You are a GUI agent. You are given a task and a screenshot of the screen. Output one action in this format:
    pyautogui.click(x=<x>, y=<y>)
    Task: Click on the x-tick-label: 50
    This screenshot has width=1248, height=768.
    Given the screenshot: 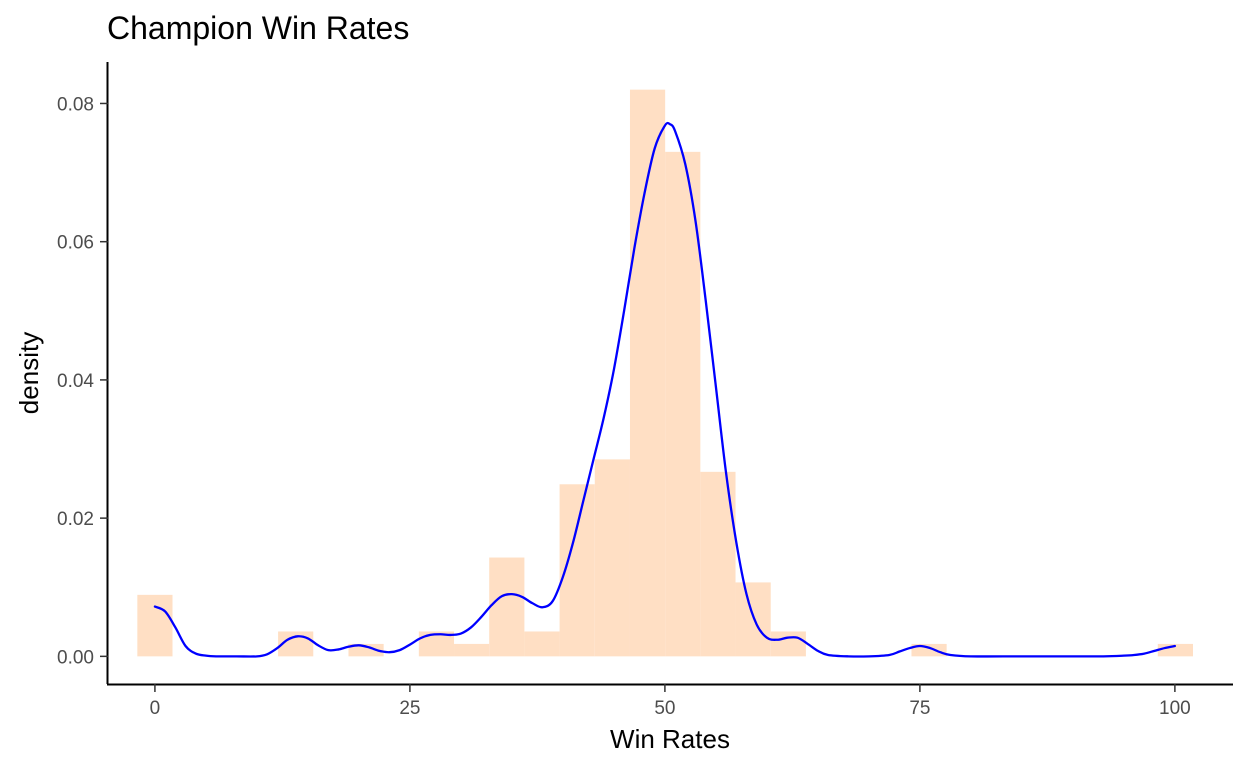 What is the action you would take?
    pyautogui.click(x=664, y=708)
    